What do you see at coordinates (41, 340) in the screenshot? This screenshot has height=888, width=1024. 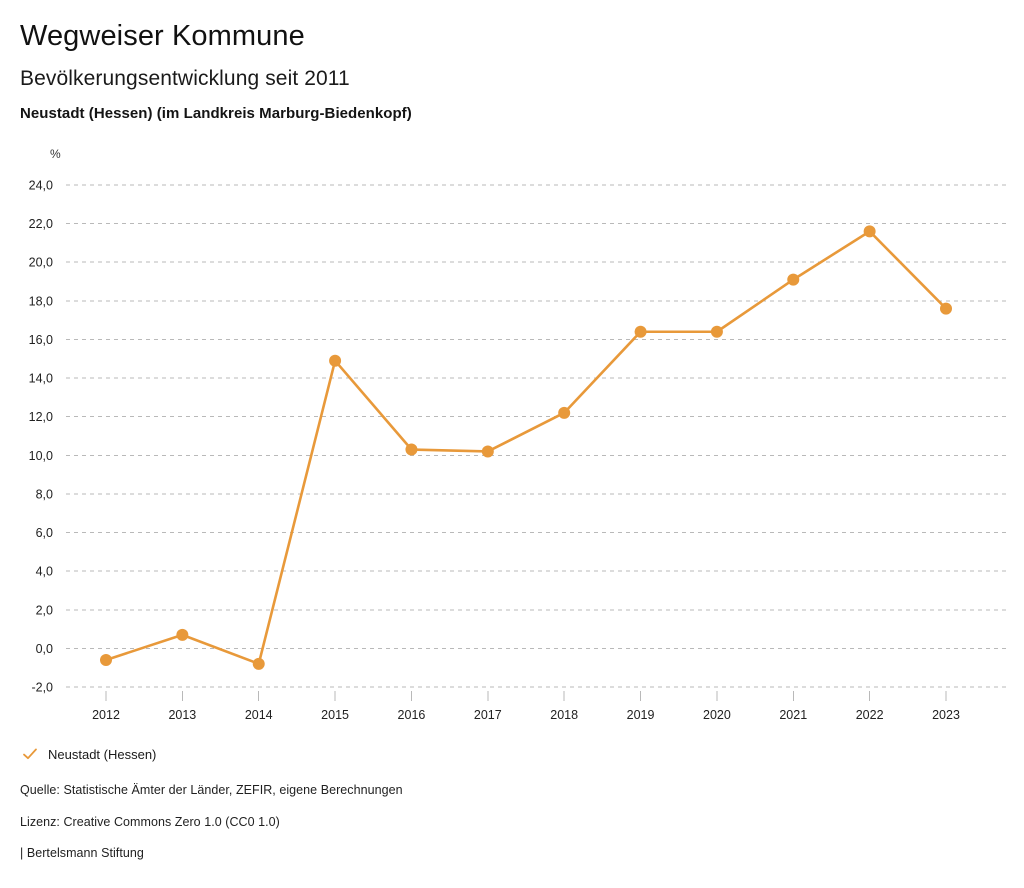 I see `y-axis-tick-label: 16,0` at bounding box center [41, 340].